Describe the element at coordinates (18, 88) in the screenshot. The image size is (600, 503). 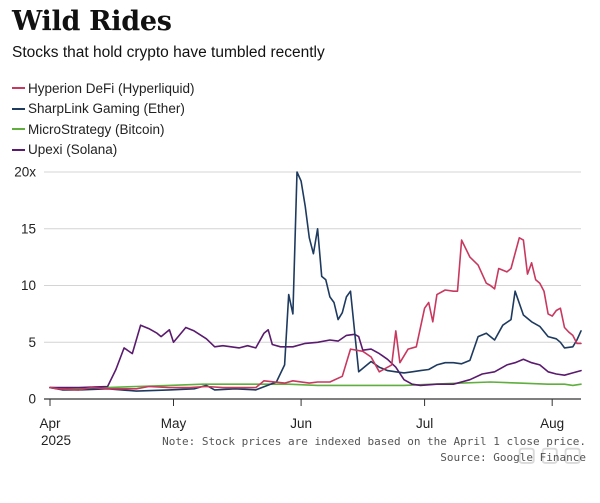
I see `legend-swatch-hyperion` at that location.